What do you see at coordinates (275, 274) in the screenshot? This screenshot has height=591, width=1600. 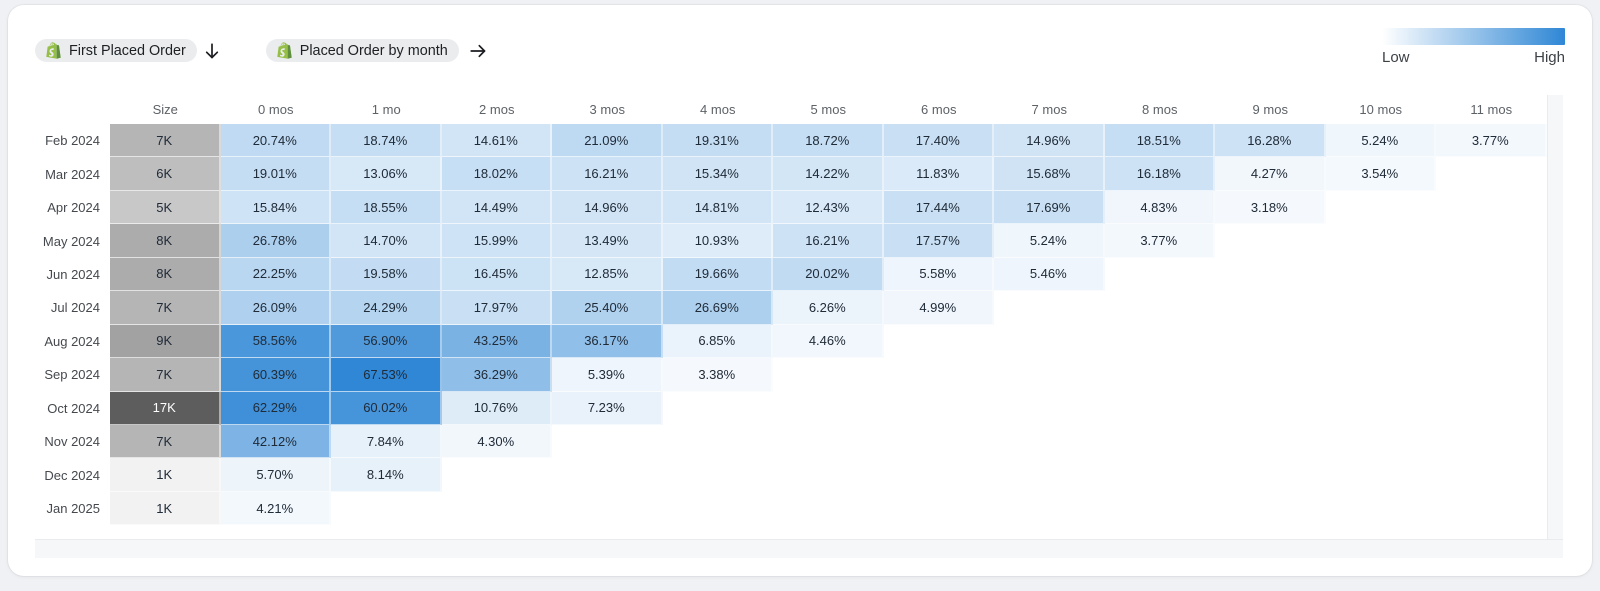 I see `heat-cell: 22.25%` at bounding box center [275, 274].